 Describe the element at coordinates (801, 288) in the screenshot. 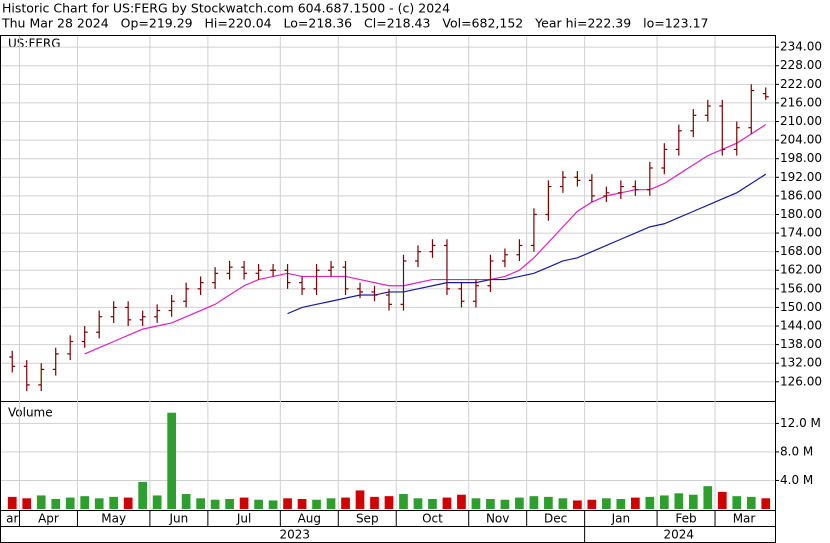

I see `y-tick-label: 156.00` at that location.